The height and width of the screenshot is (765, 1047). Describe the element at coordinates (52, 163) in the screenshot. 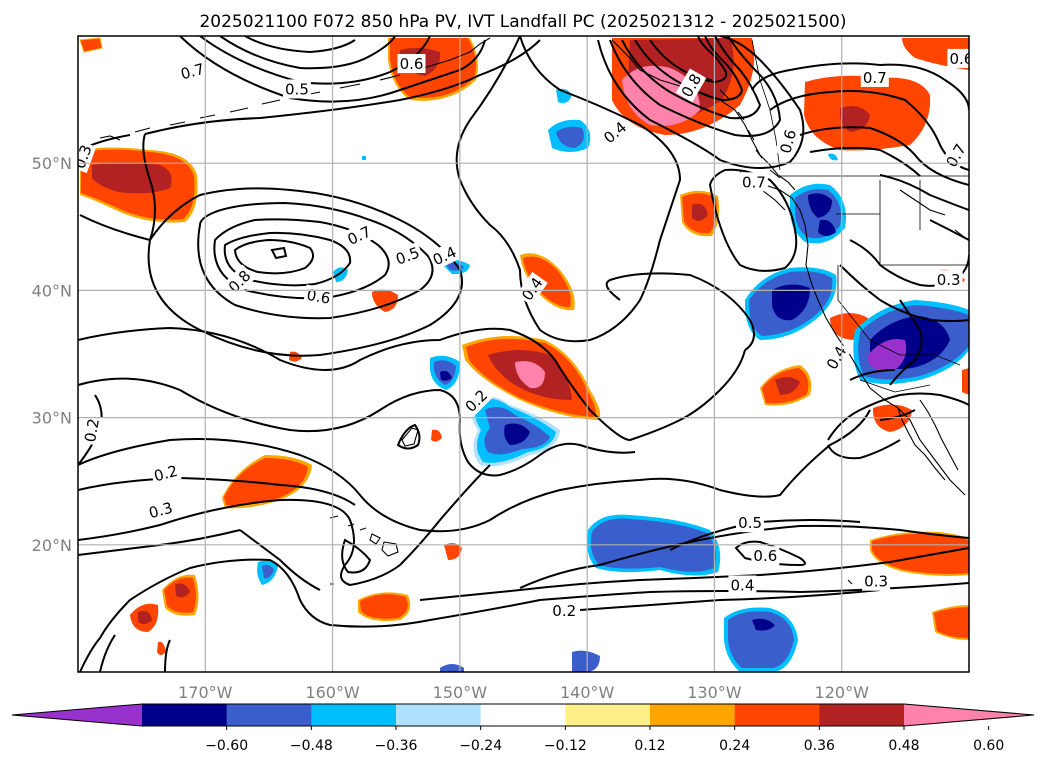

I see `lat-tick-label-3: 50°N` at that location.